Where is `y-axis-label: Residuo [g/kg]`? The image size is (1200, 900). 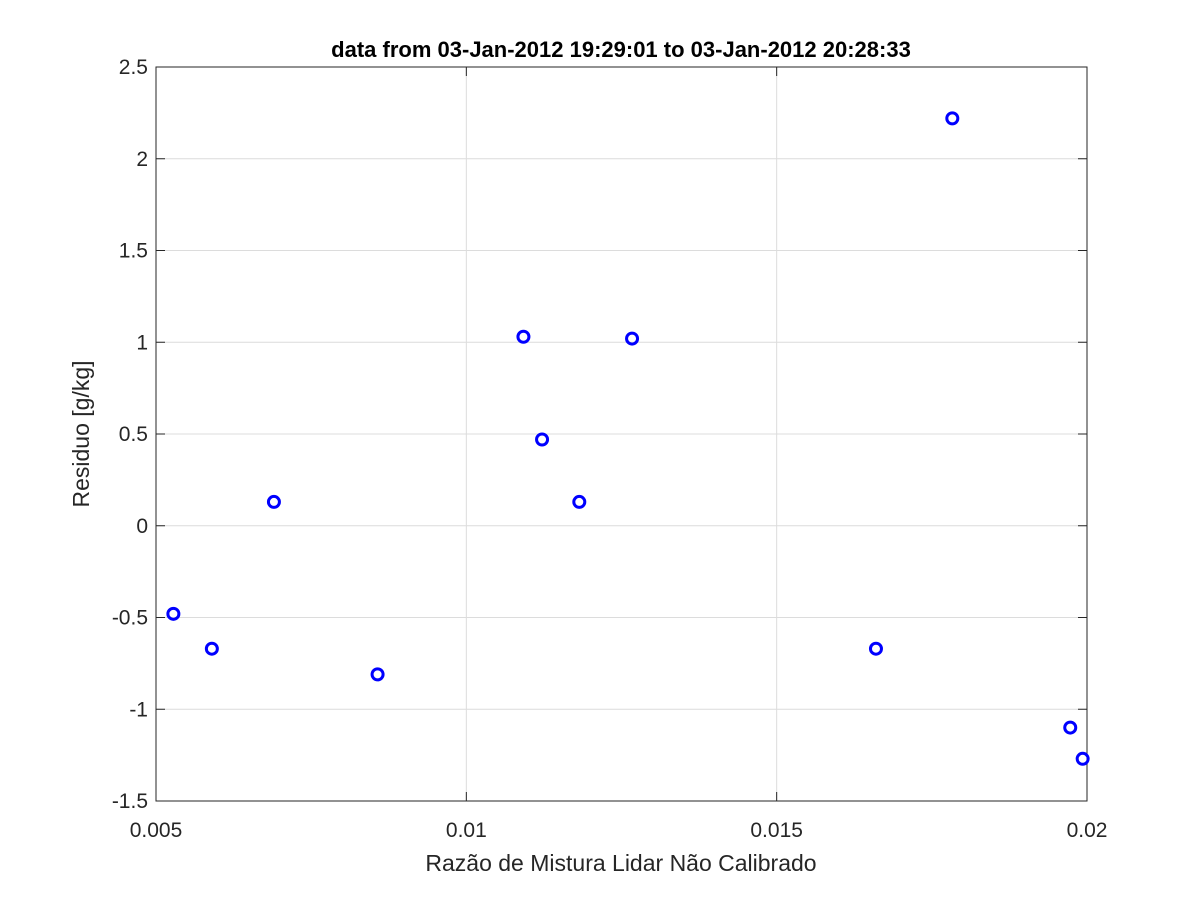
y-axis-label: Residuo [g/kg] is located at coordinates (81, 433).